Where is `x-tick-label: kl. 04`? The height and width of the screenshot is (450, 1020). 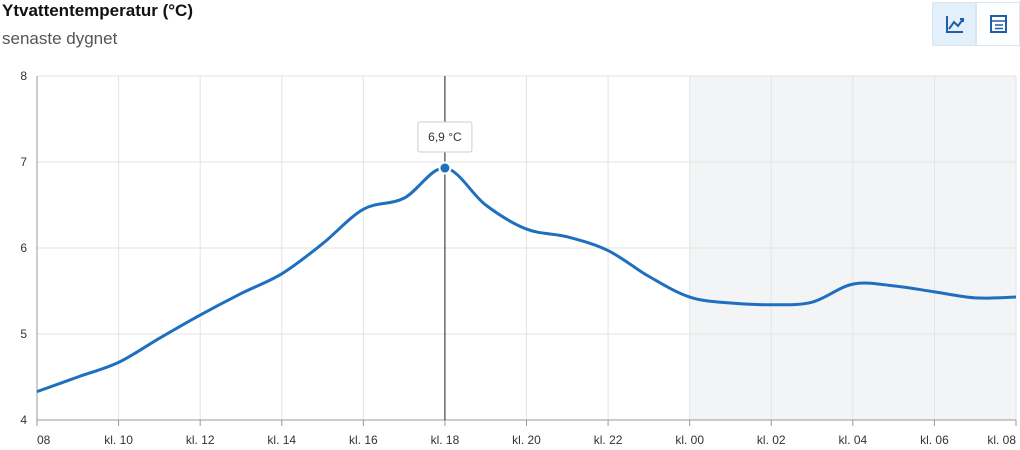
x-tick-label: kl. 04 is located at coordinates (852, 440).